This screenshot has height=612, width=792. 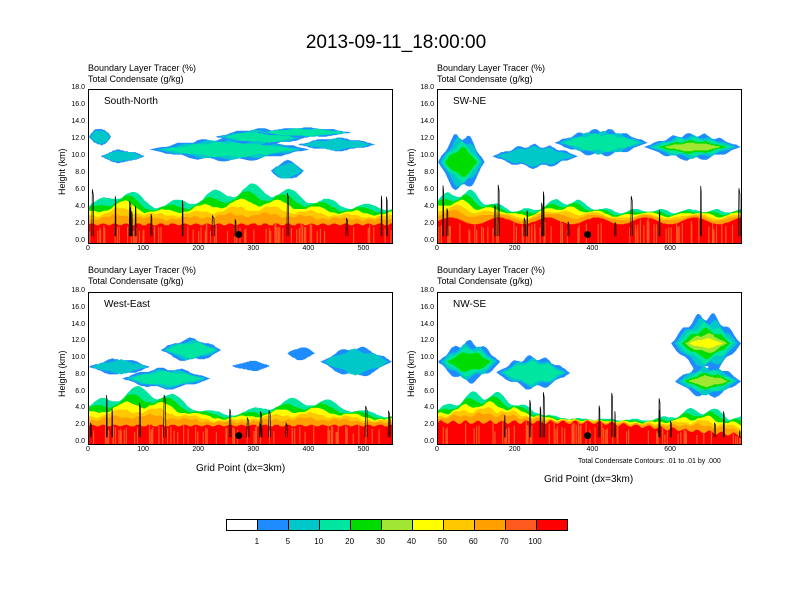 I want to click on panel-4-field, so click(x=589, y=378).